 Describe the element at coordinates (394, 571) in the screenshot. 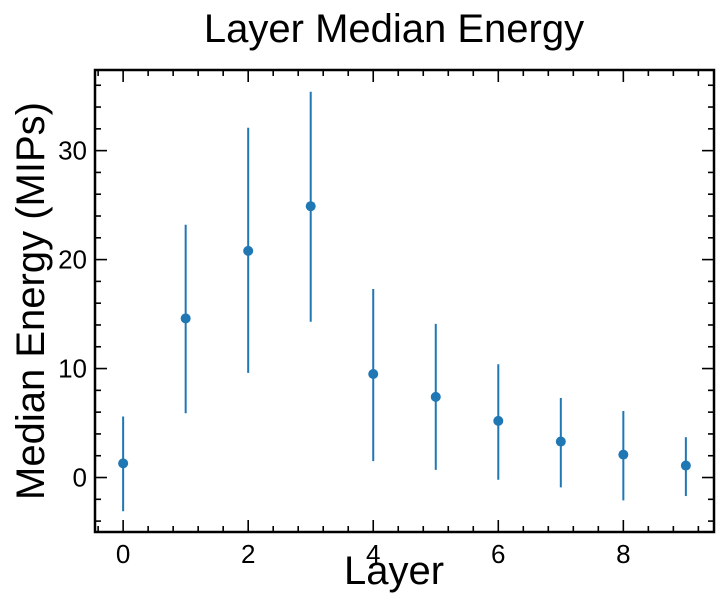

I see `x-axis-label: Layer` at that location.